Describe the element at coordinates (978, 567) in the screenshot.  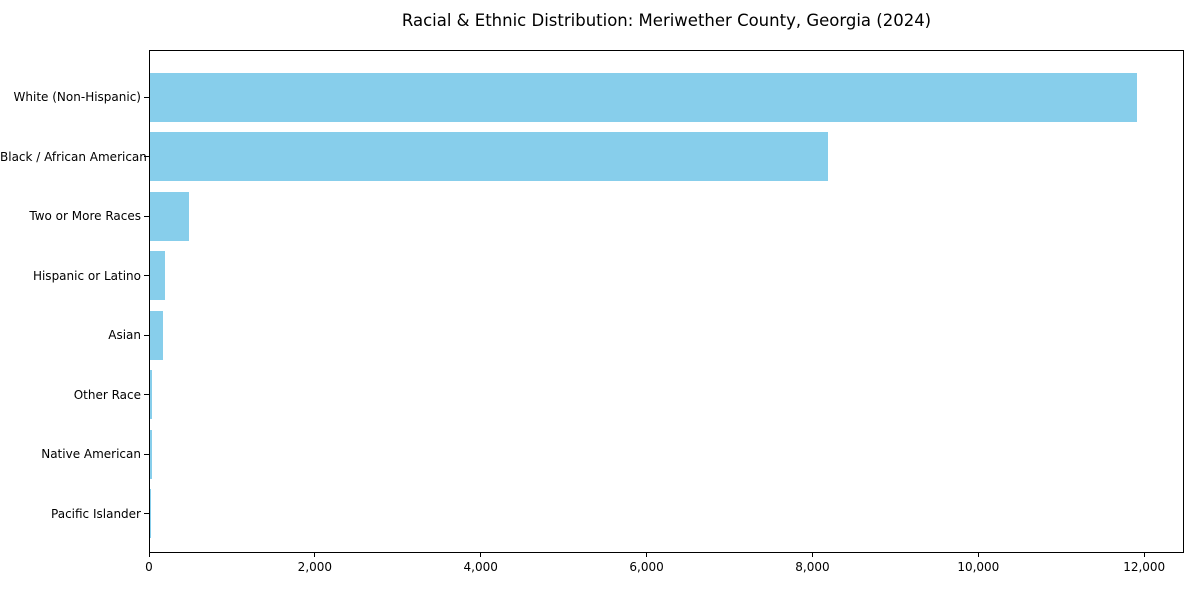
I see `x-tick-label: 10,000` at that location.